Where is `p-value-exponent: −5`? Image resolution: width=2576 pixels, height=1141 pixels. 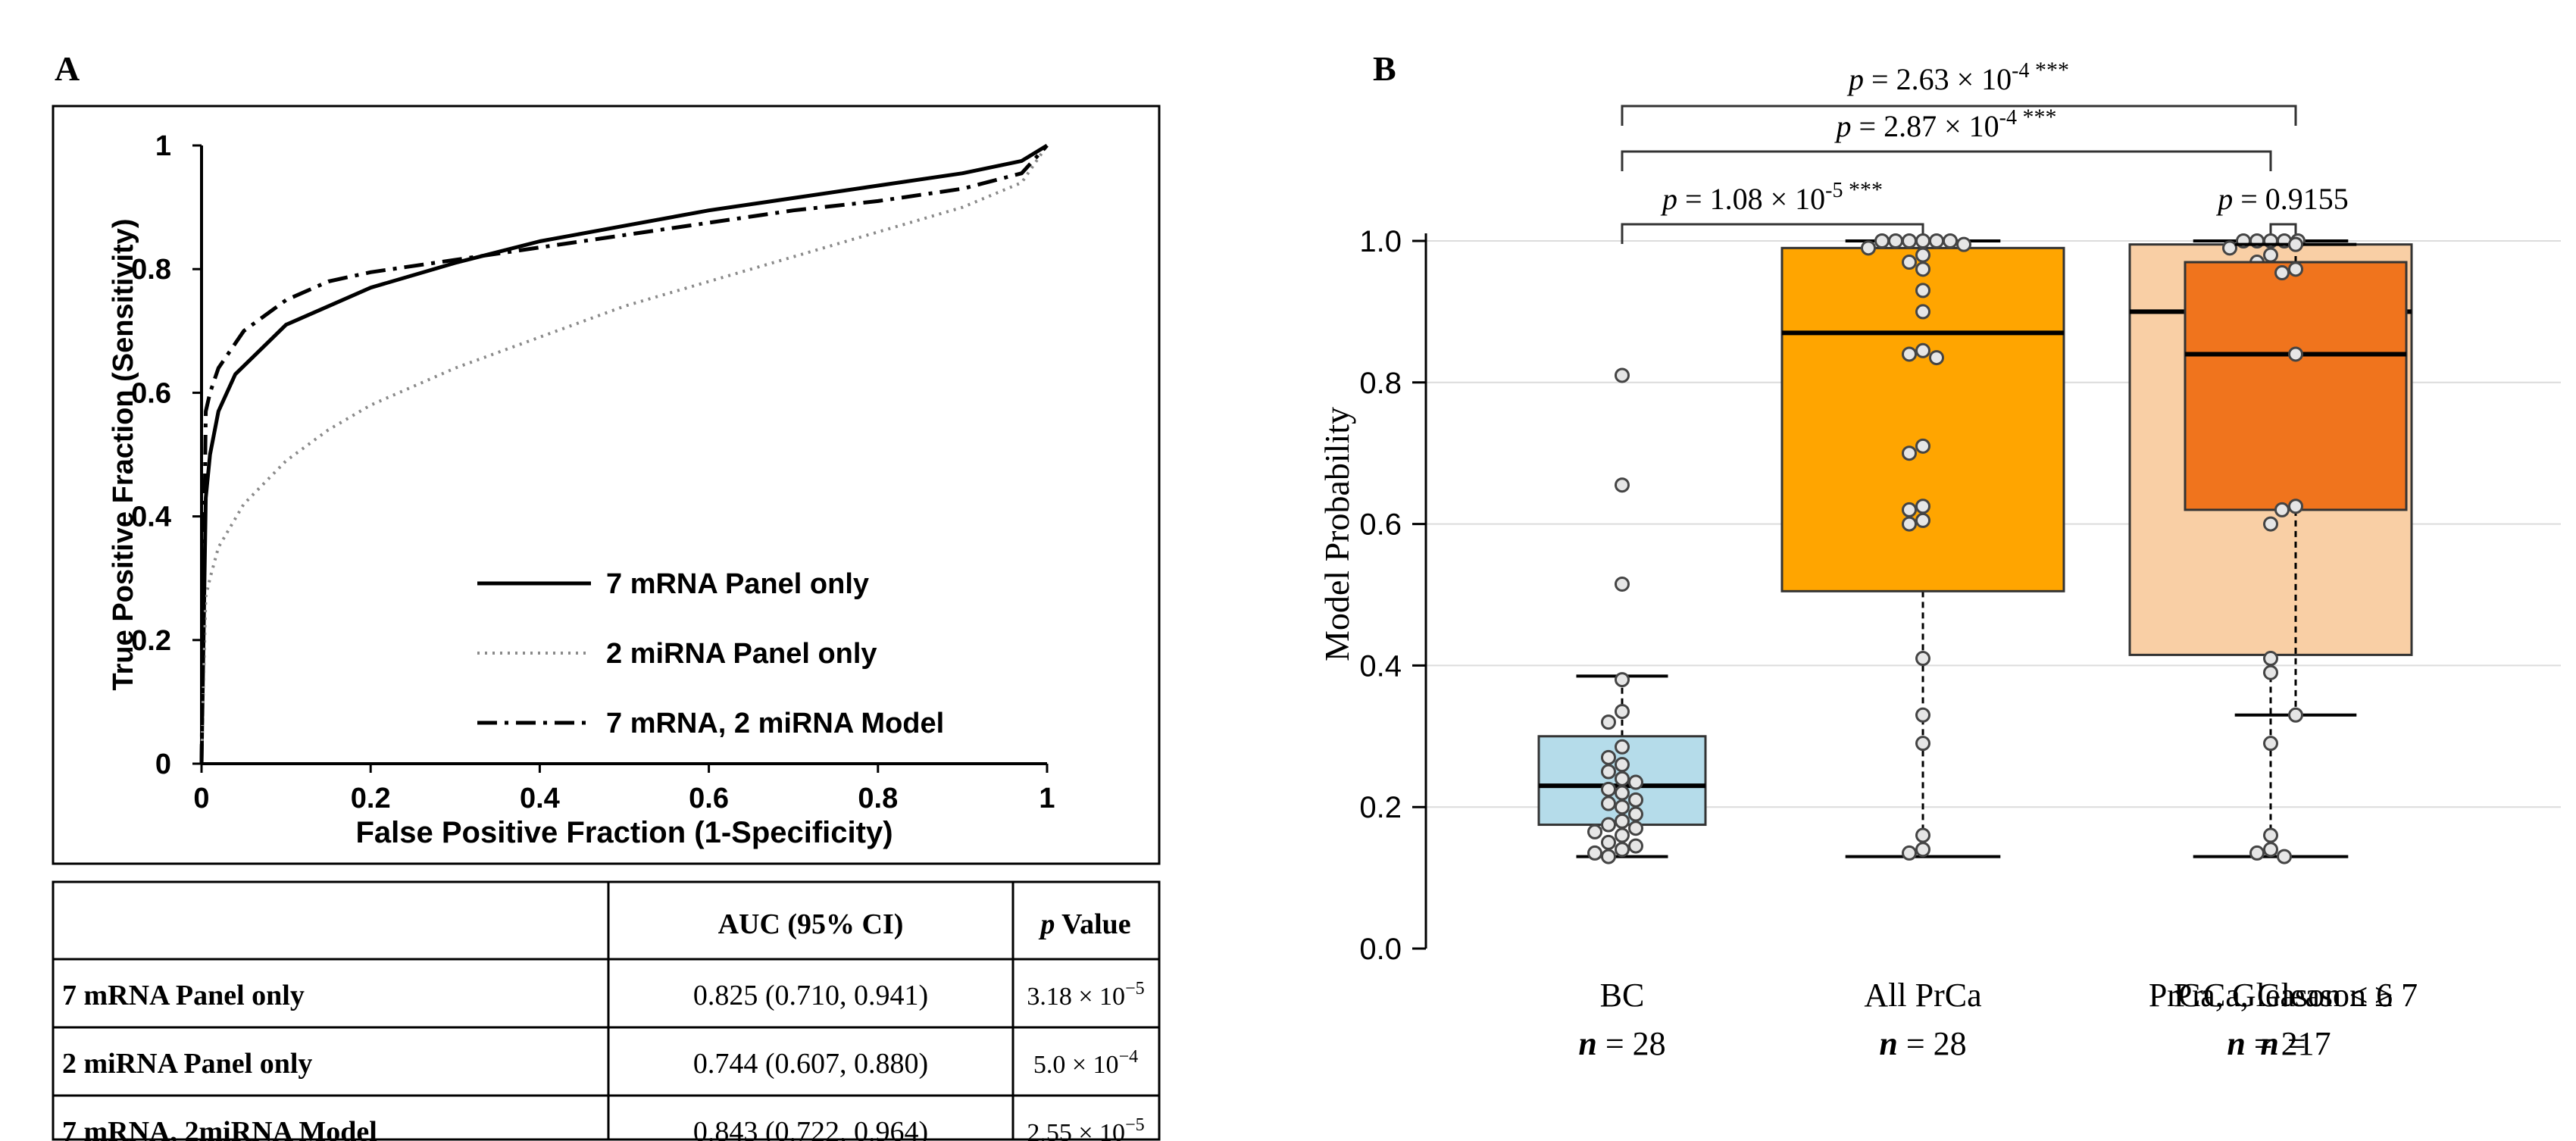
p-value-exponent: −5 is located at coordinates (1135, 989).